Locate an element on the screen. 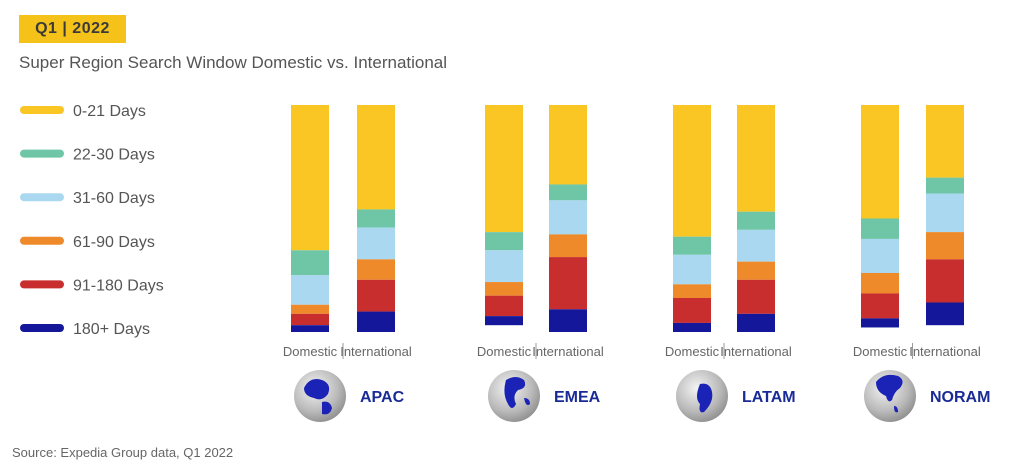 The height and width of the screenshot is (471, 1024). legend-label: 91-180 Days is located at coordinates (118, 285).